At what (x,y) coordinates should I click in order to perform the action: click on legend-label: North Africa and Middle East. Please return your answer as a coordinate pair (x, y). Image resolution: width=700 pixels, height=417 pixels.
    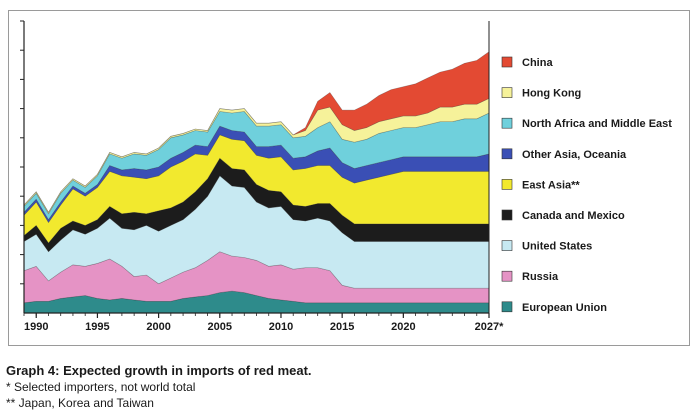
    Looking at the image, I should click on (597, 124).